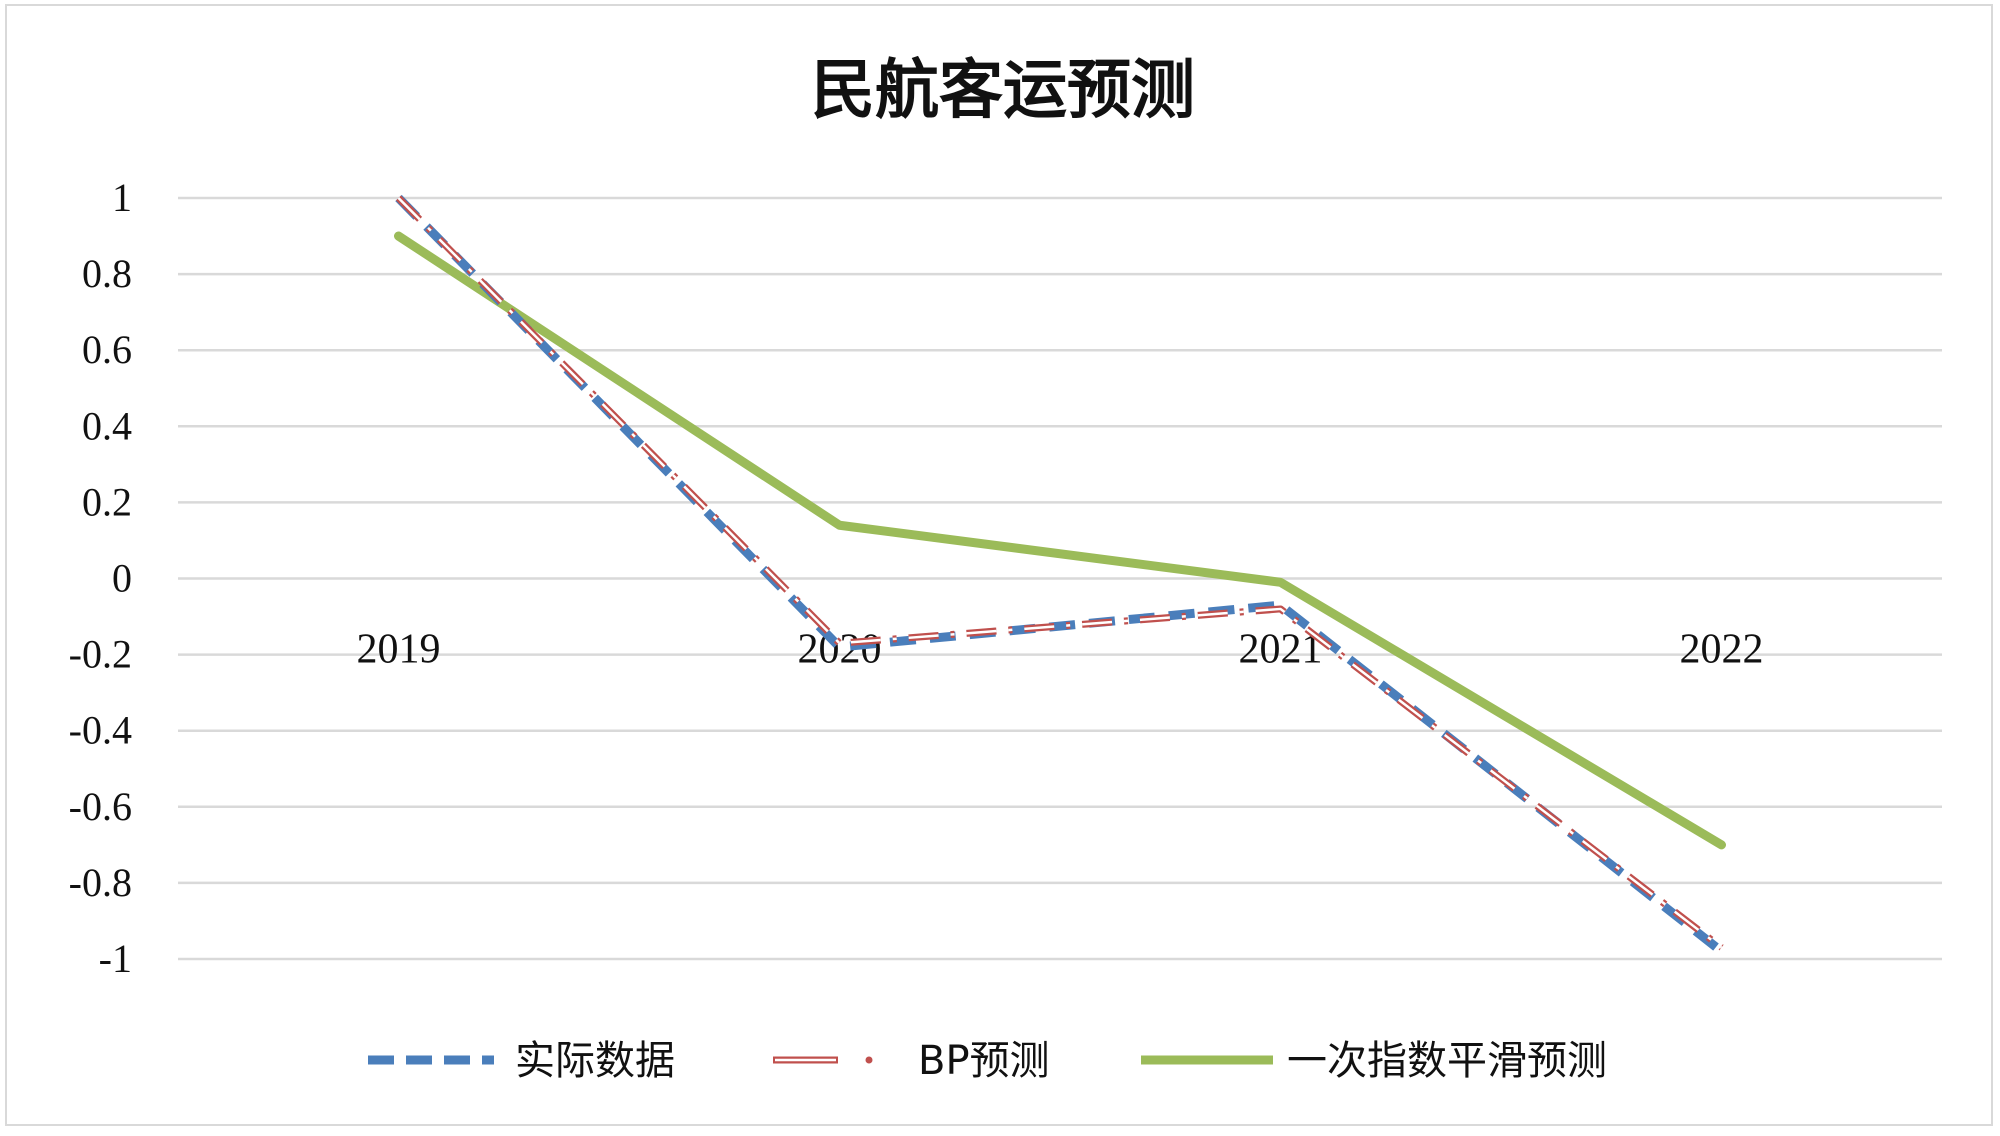  What do you see at coordinates (100, 730) in the screenshot?
I see `y-tick-label: -0.4` at bounding box center [100, 730].